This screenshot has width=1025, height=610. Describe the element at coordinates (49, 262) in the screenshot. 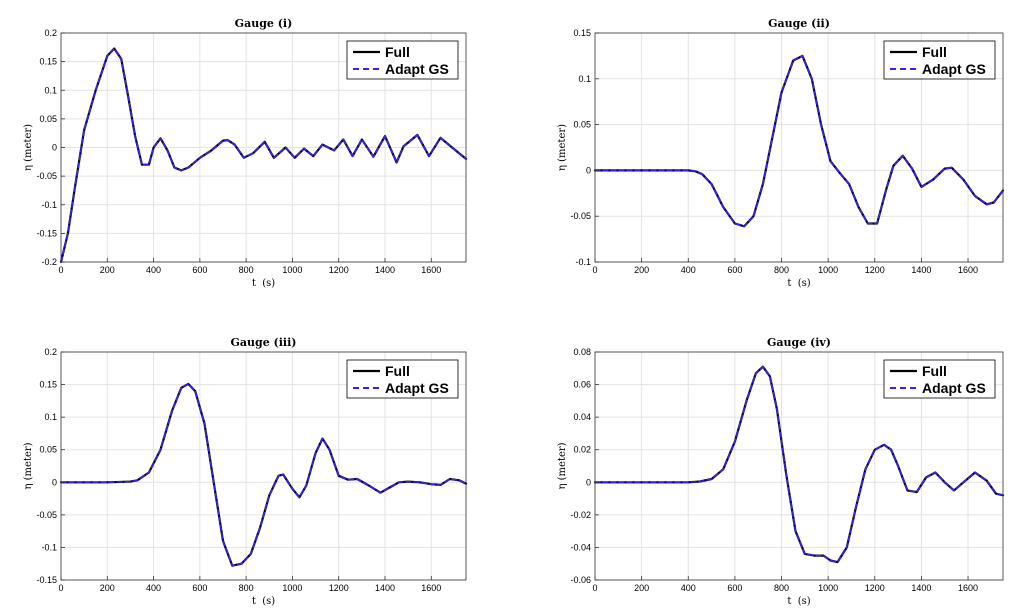

I see `y-tick-label: -0.2` at that location.